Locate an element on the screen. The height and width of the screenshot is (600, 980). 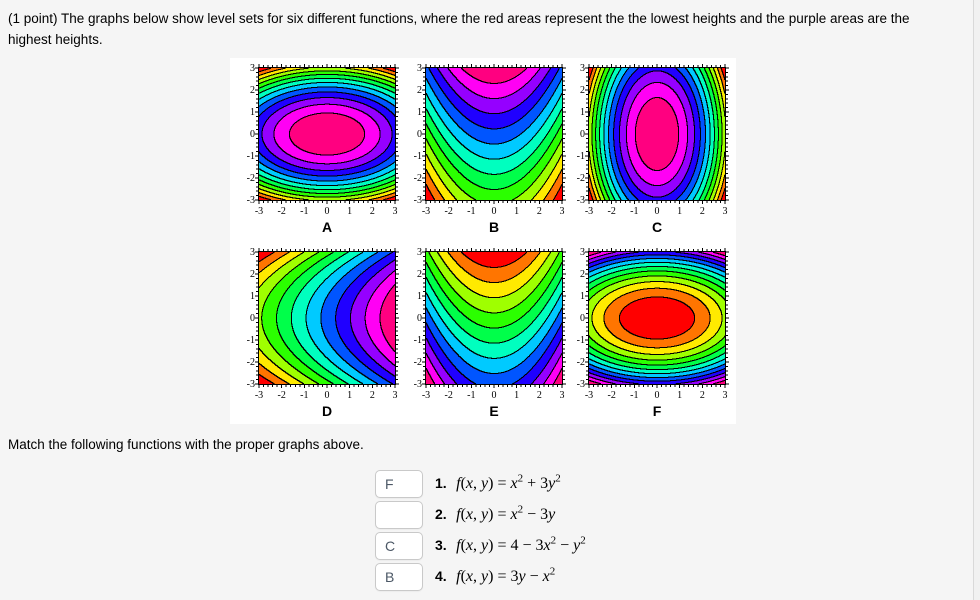
contour-plot-E is located at coordinates (494, 318).